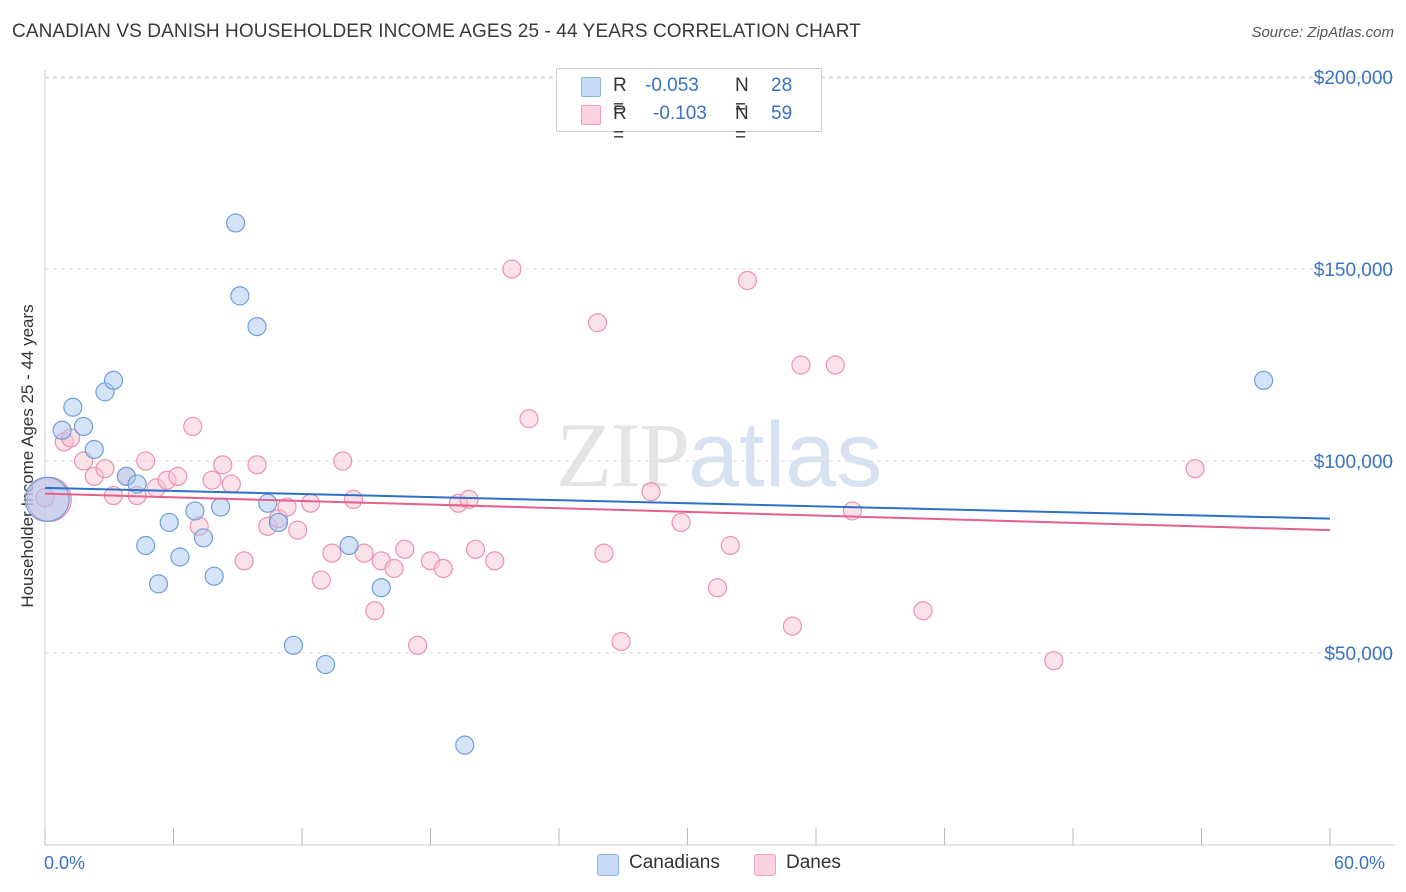 The height and width of the screenshot is (892, 1406). I want to click on trend-line-danes, so click(687, 512).